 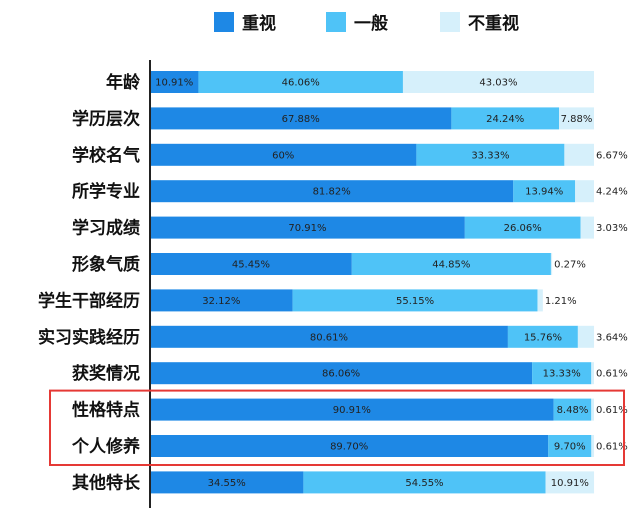 What do you see at coordinates (612, 374) in the screenshot?
I see `value-label-9-3: 0.61%` at bounding box center [612, 374].